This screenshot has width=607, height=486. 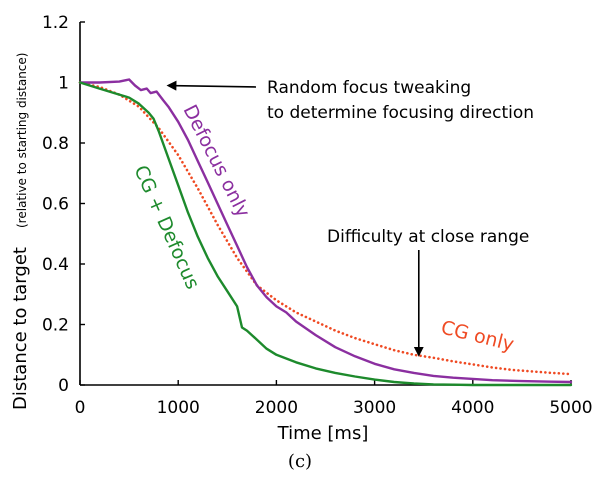 I want to click on annotation-arrow-random-focus, so click(x=211, y=85).